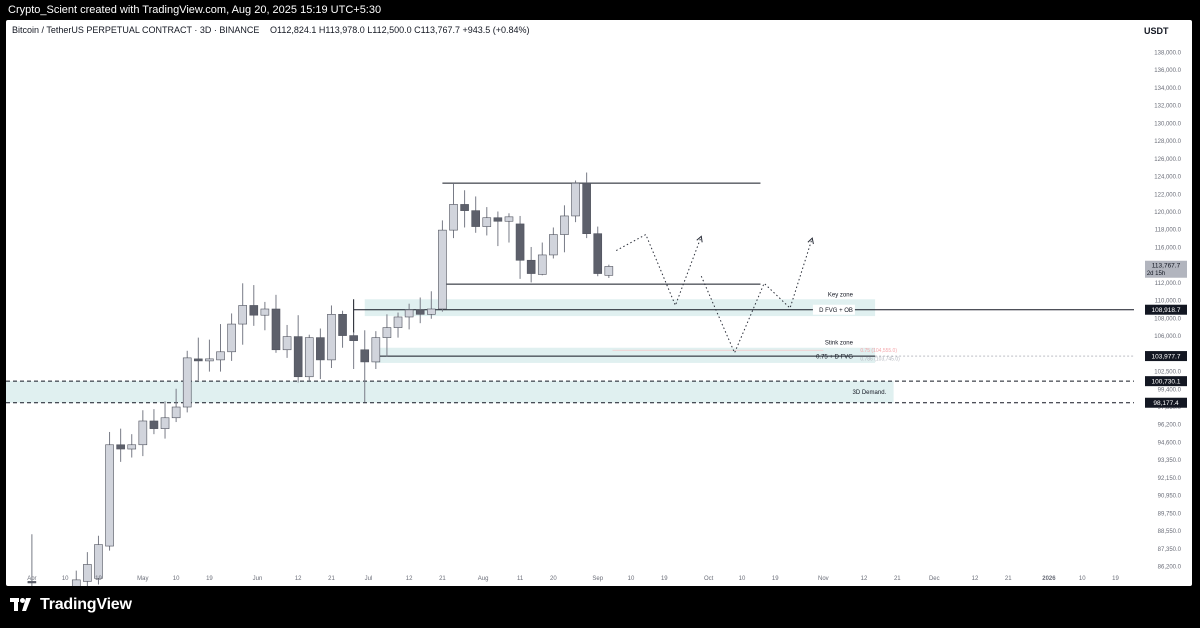  What do you see at coordinates (1170, 443) in the screenshot?
I see `price-tick-label: 94,600.0` at bounding box center [1170, 443].